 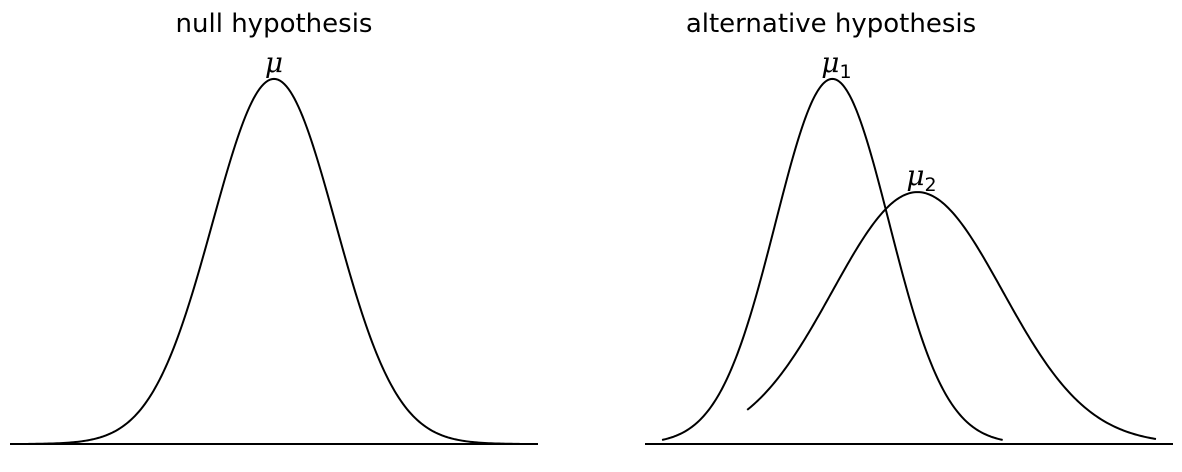 What do you see at coordinates (836, 64) in the screenshot?
I see `mu1-label: μ1` at bounding box center [836, 64].